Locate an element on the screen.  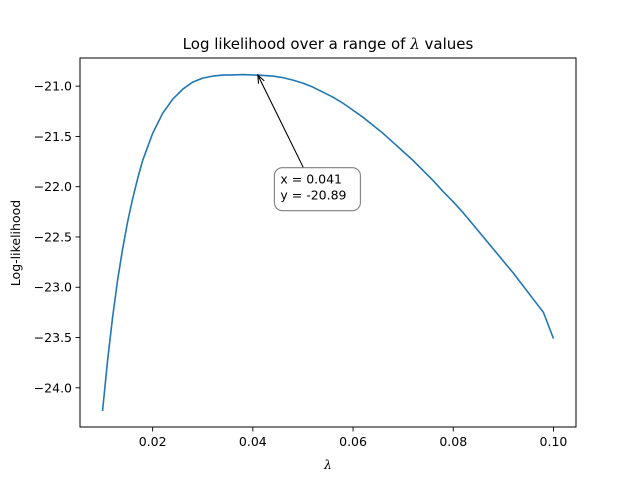
annotation-y-text: y = -20.89 is located at coordinates (313, 195).